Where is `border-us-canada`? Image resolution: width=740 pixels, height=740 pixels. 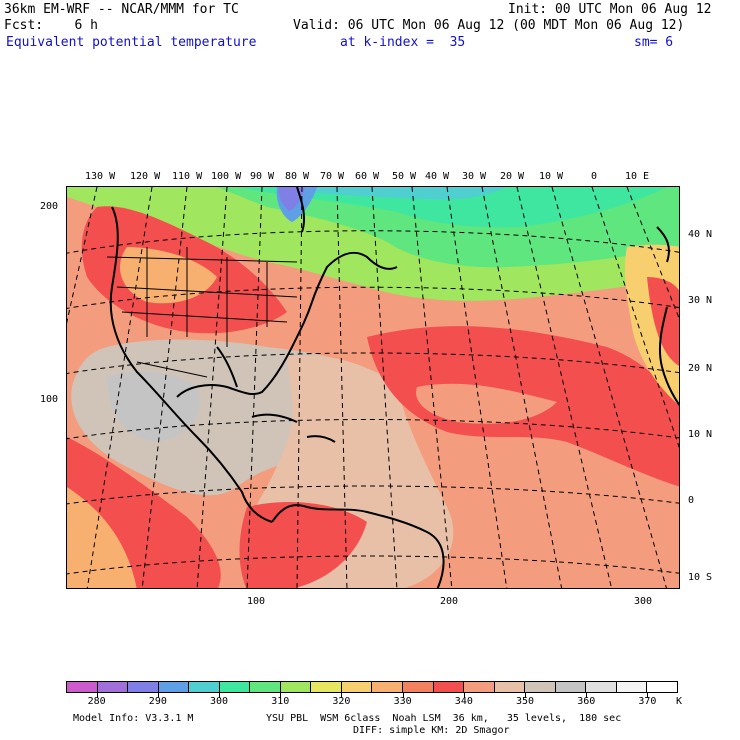
border-us-canada is located at coordinates (202, 259).